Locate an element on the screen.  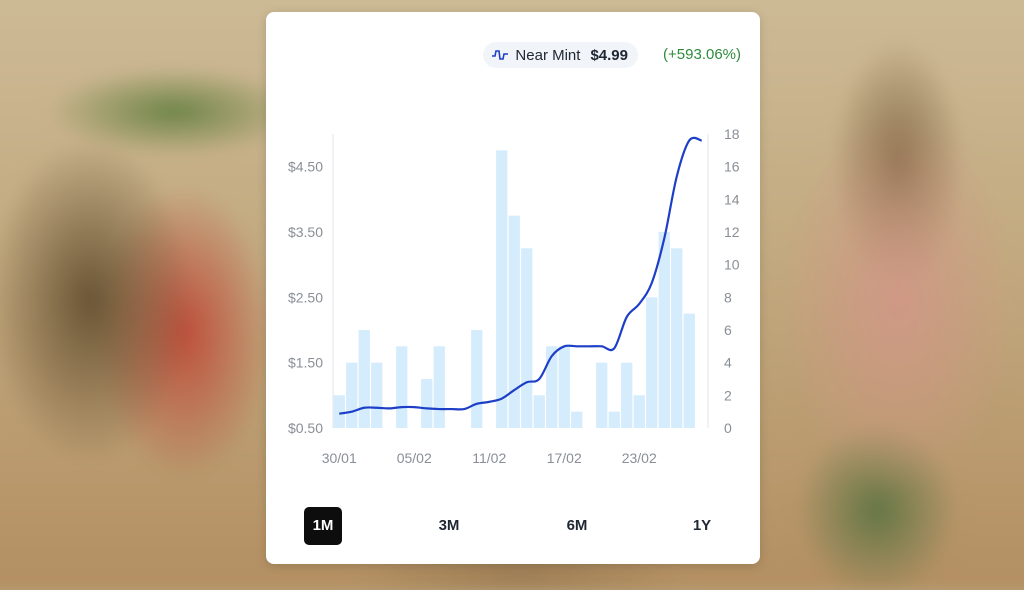
right-axis-tick-label: 8 is located at coordinates (728, 297).